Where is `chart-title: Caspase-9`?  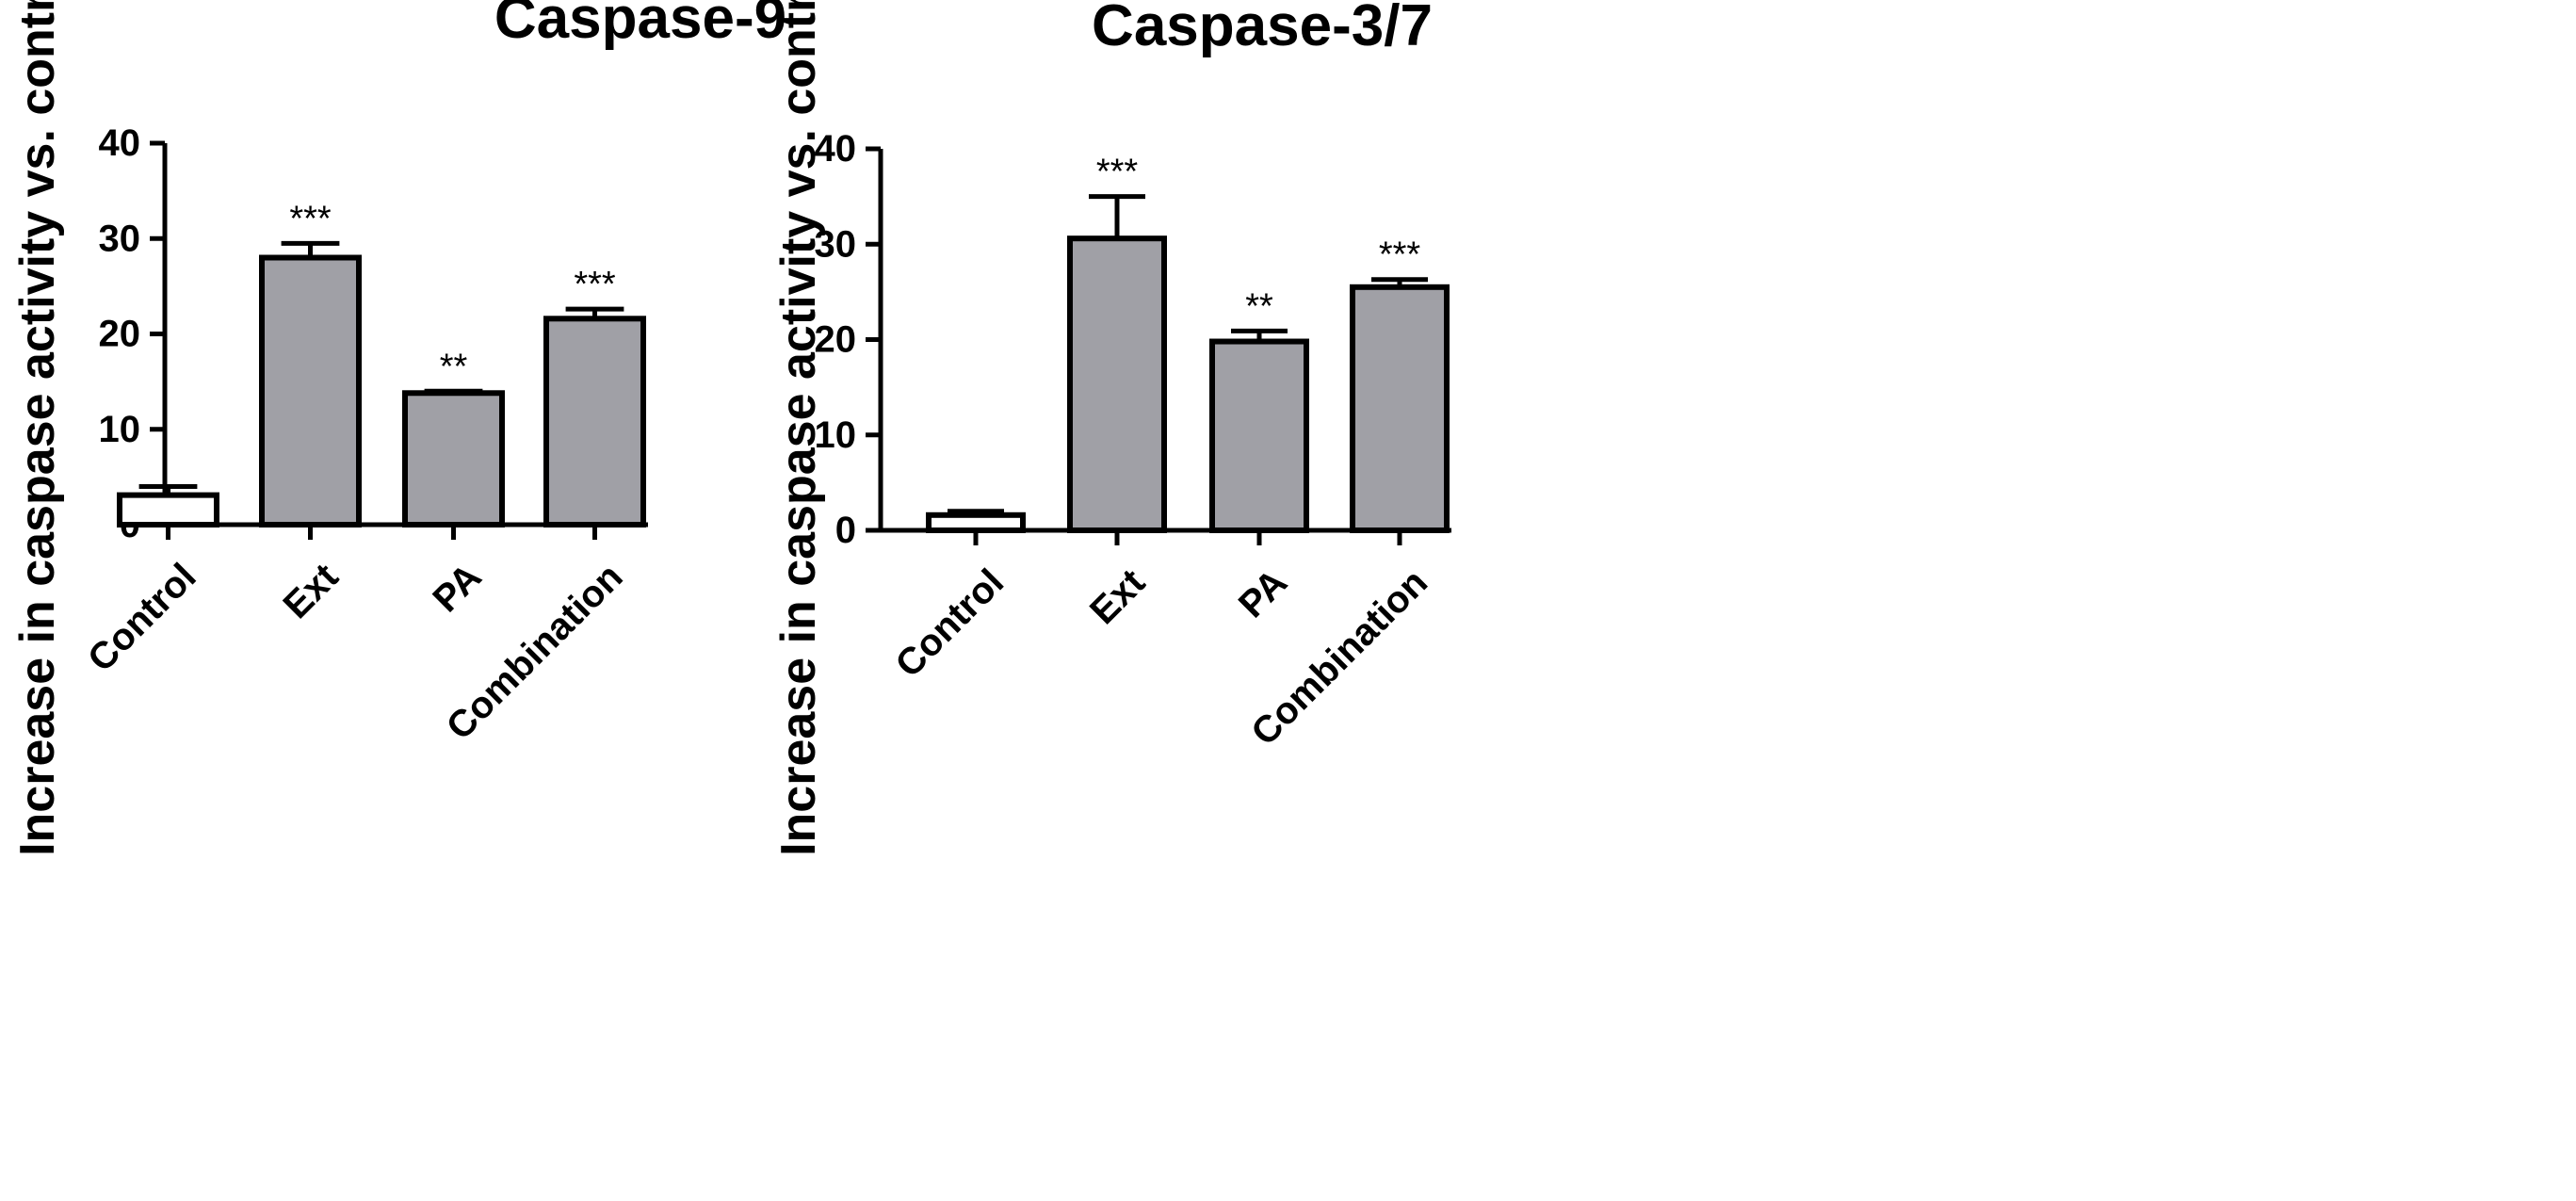
chart-title: Caspase-9 is located at coordinates (640, 25).